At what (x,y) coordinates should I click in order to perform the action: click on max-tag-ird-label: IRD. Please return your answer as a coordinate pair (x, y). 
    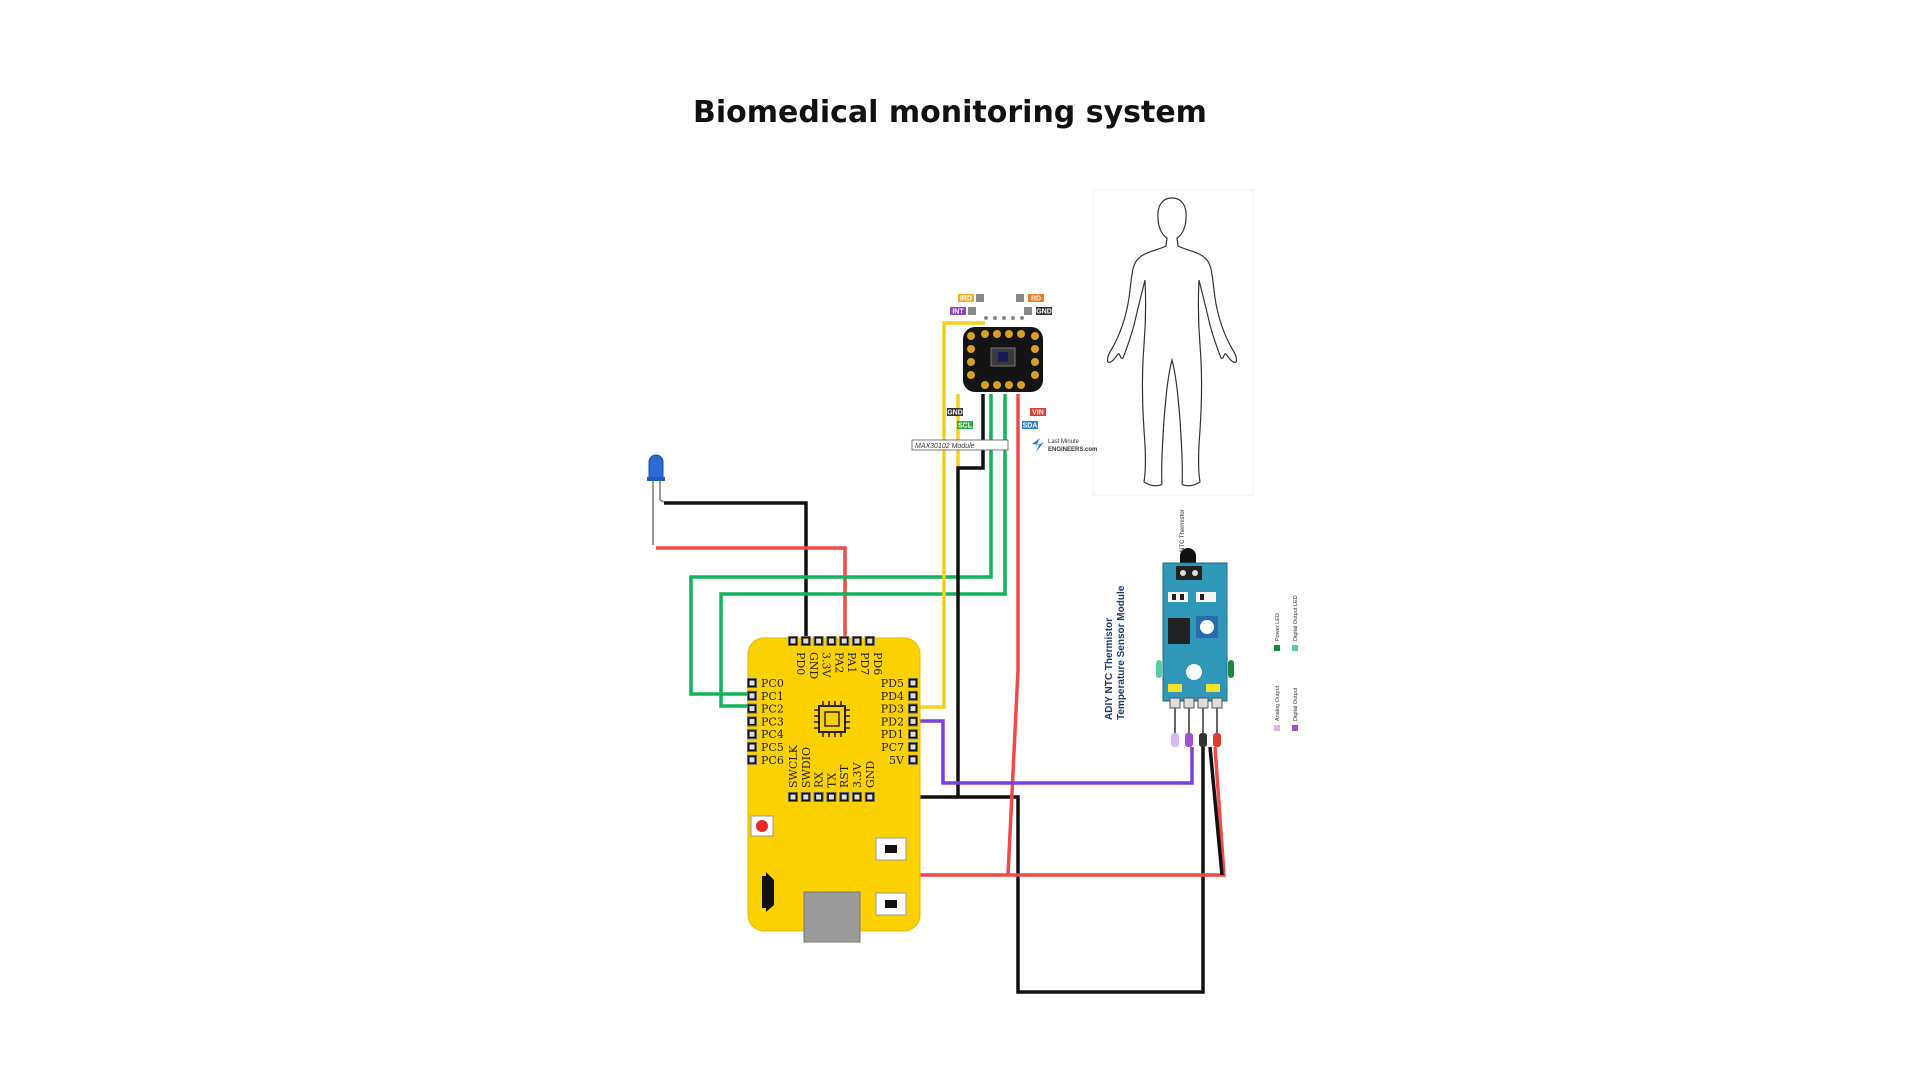
    Looking at the image, I should click on (966, 299).